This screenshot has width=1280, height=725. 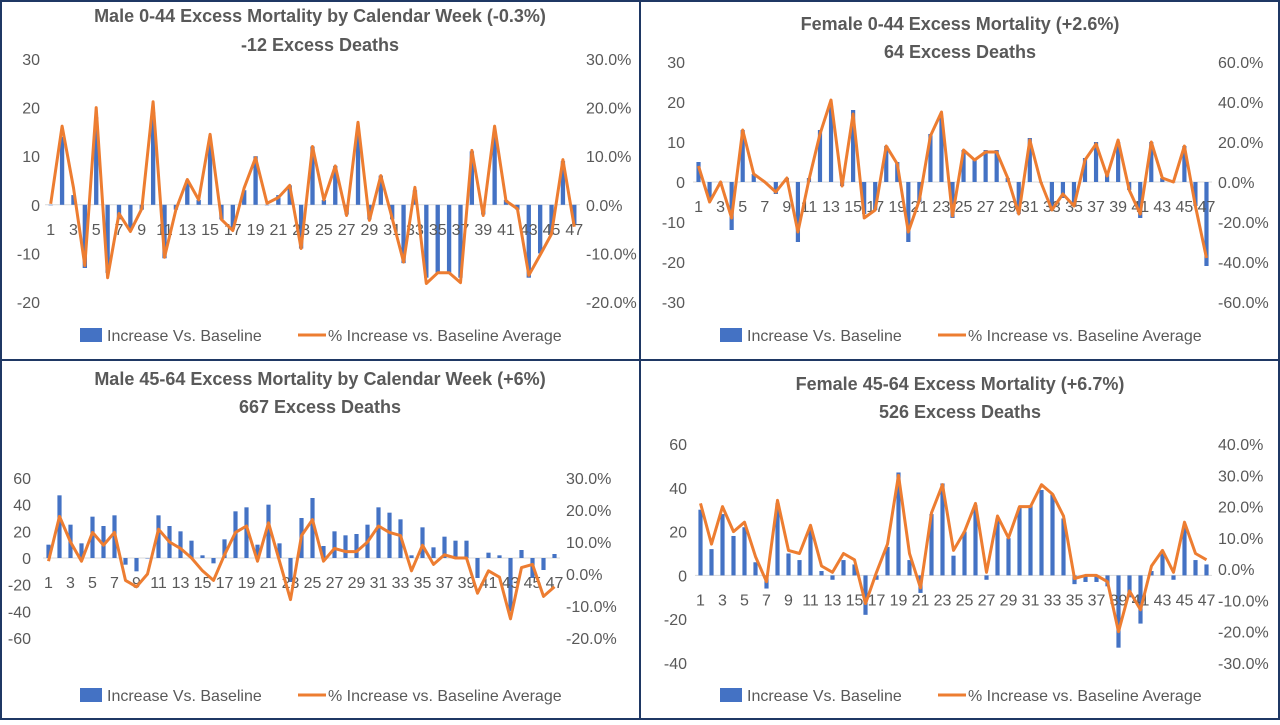 What do you see at coordinates (744, 600) in the screenshot?
I see `x-tick-label: 5` at bounding box center [744, 600].